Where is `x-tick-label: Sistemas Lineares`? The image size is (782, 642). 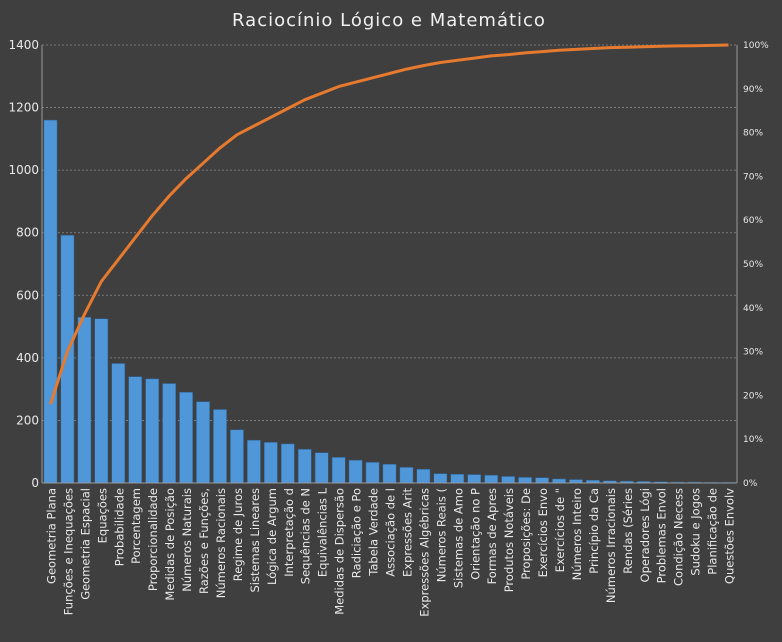
x-tick-label: Sistemas Lineares is located at coordinates (255, 540).